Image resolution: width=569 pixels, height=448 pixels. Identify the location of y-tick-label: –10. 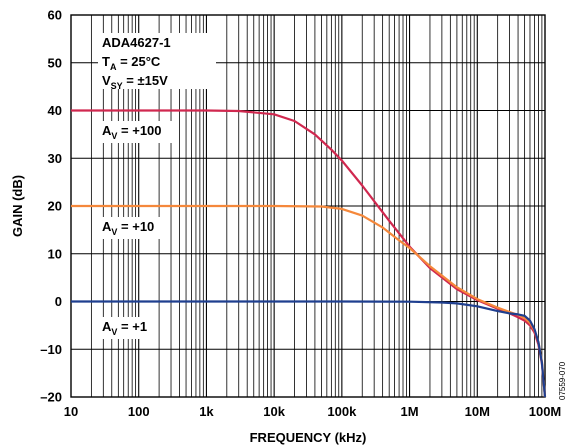
(51, 349).